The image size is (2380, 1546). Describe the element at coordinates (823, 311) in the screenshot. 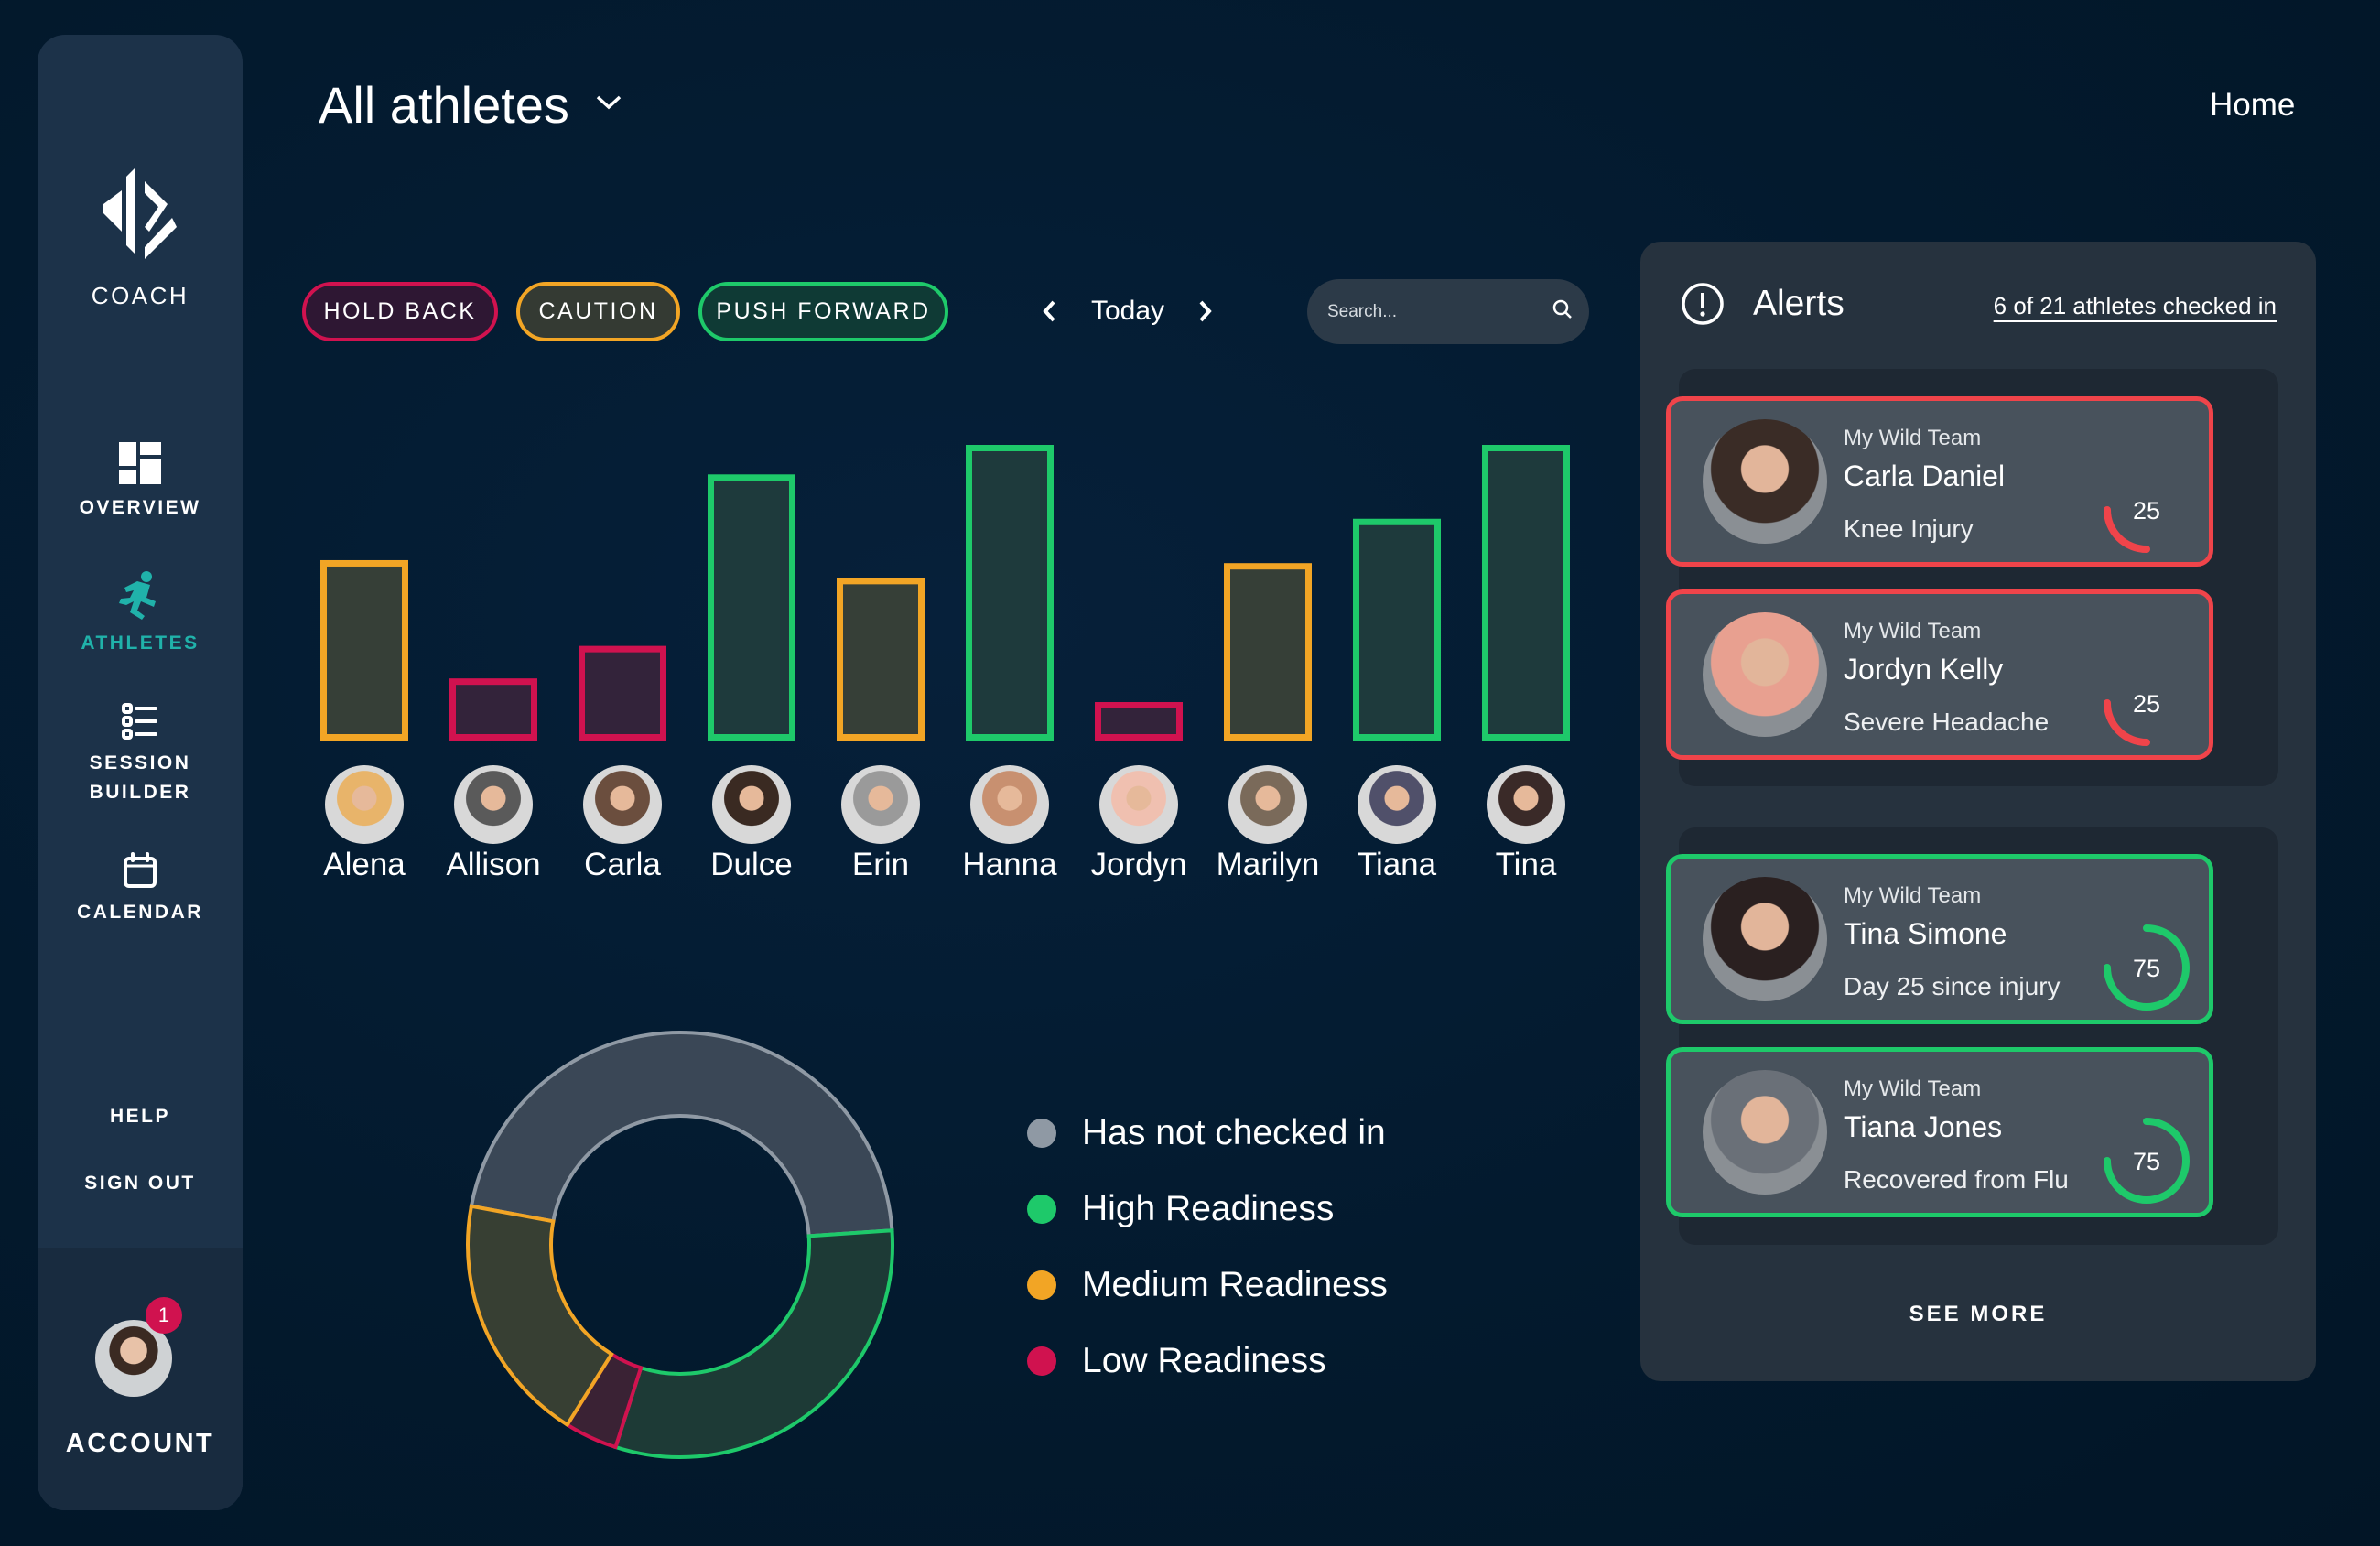

I see `push-forward-filter: PUSH FORWARD` at that location.